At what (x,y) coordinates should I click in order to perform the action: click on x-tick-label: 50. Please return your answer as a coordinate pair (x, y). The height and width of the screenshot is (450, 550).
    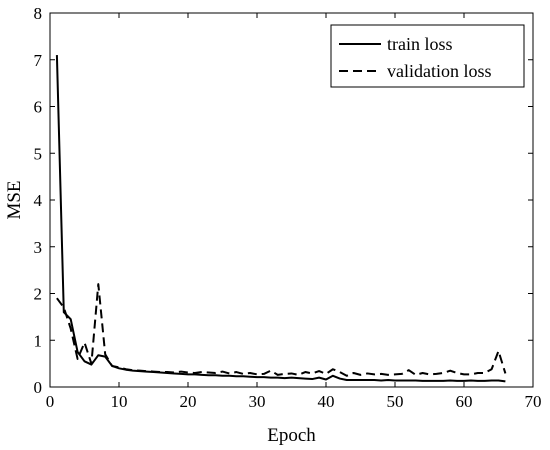
    Looking at the image, I should click on (395, 401).